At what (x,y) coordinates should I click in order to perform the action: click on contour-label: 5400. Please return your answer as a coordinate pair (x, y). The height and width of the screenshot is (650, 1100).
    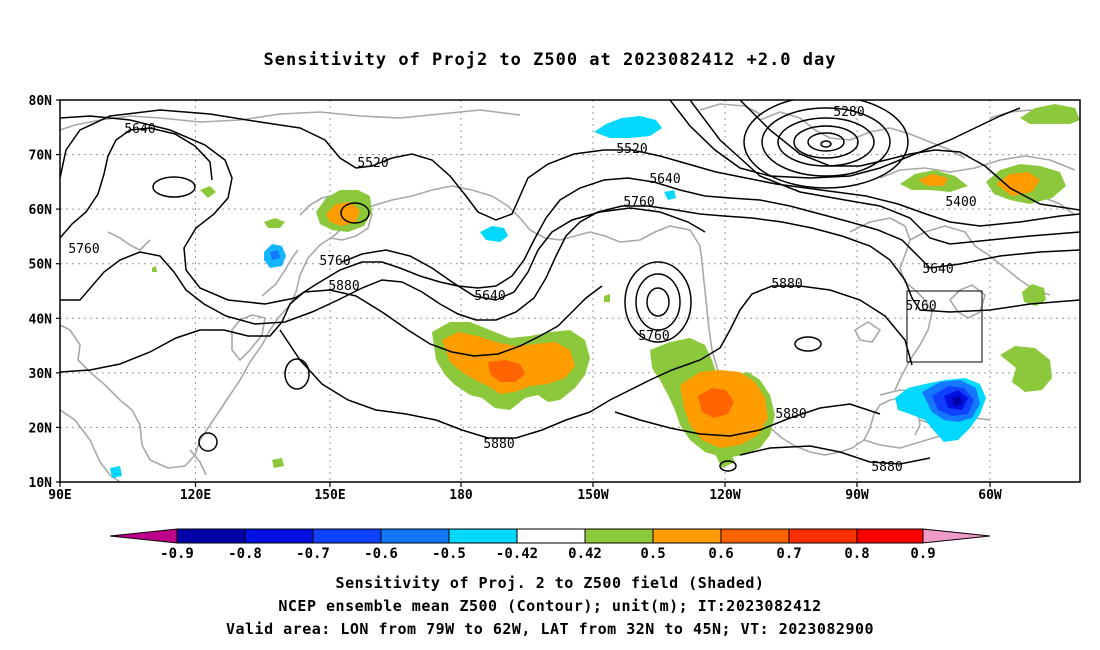
    Looking at the image, I should click on (960, 202).